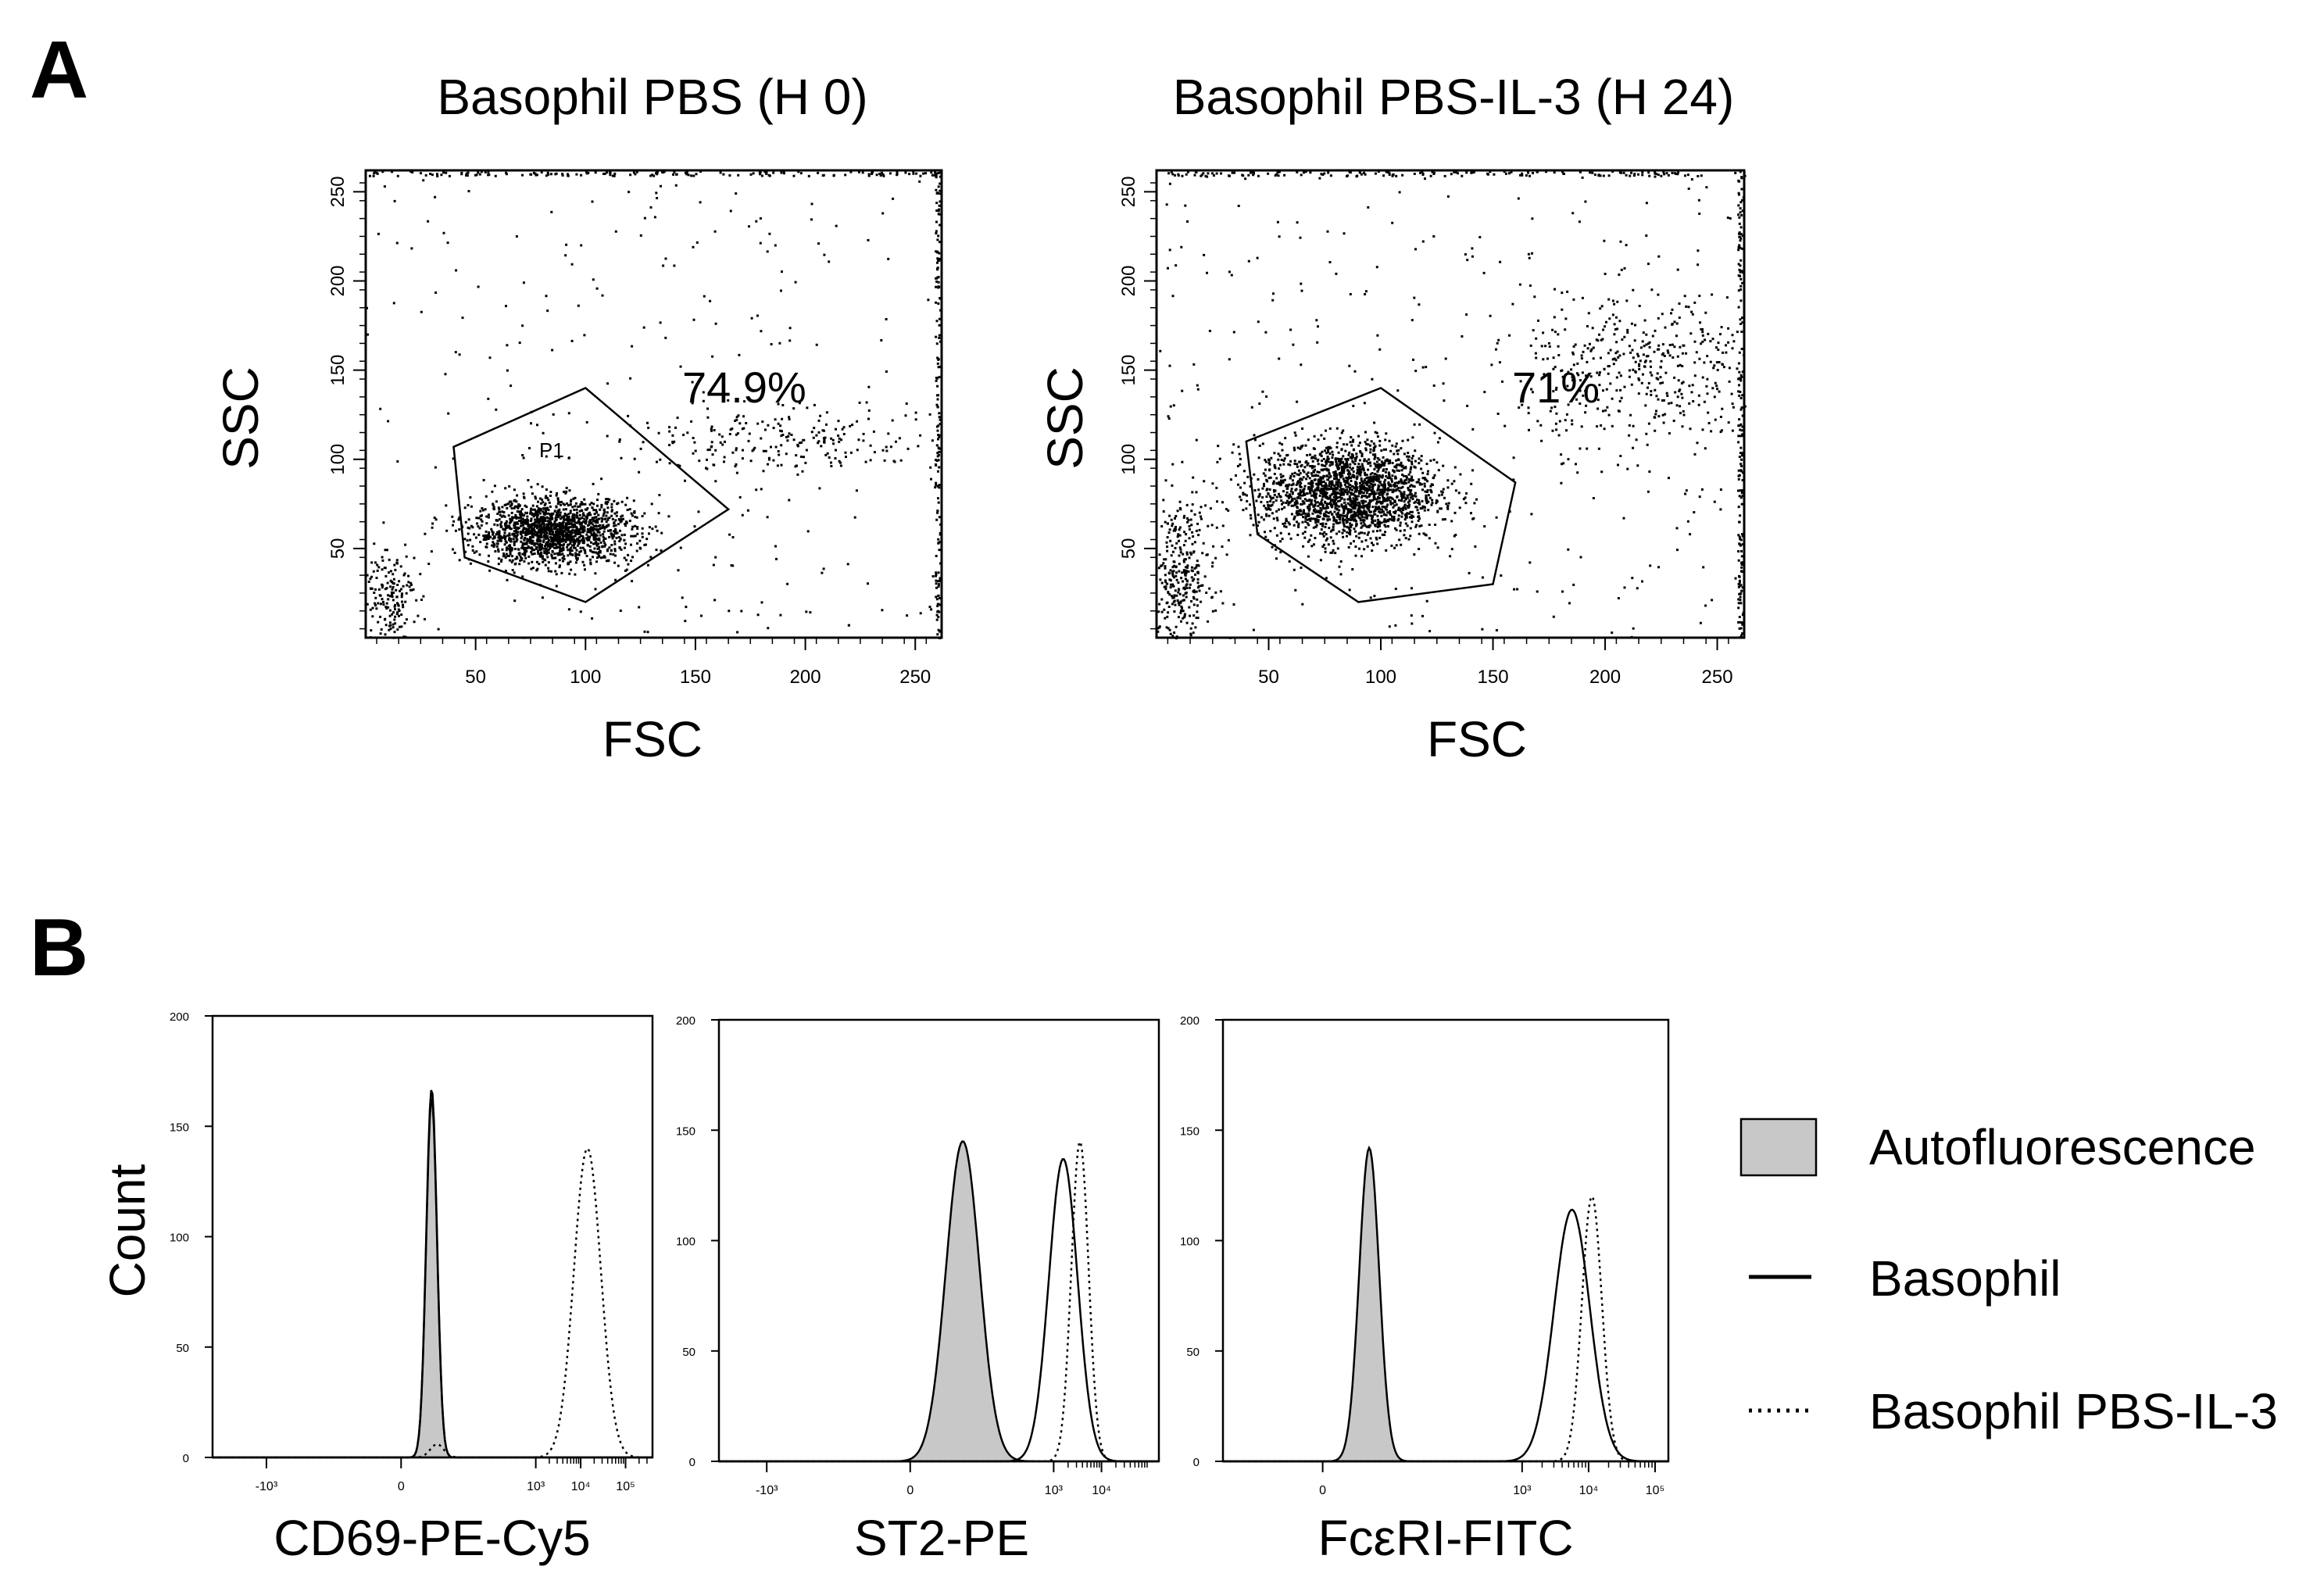 Image resolution: width=2324 pixels, height=1577 pixels. What do you see at coordinates (127, 1230) in the screenshot?
I see `y-axis-label-count: Count` at bounding box center [127, 1230].